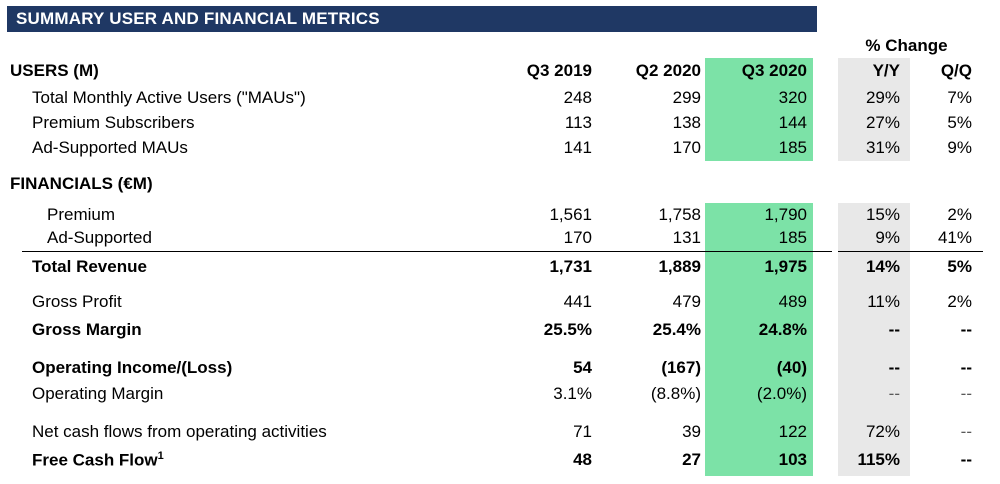  What do you see at coordinates (668, 70) in the screenshot?
I see `cell-q2-2020: Q2 2020` at bounding box center [668, 70].